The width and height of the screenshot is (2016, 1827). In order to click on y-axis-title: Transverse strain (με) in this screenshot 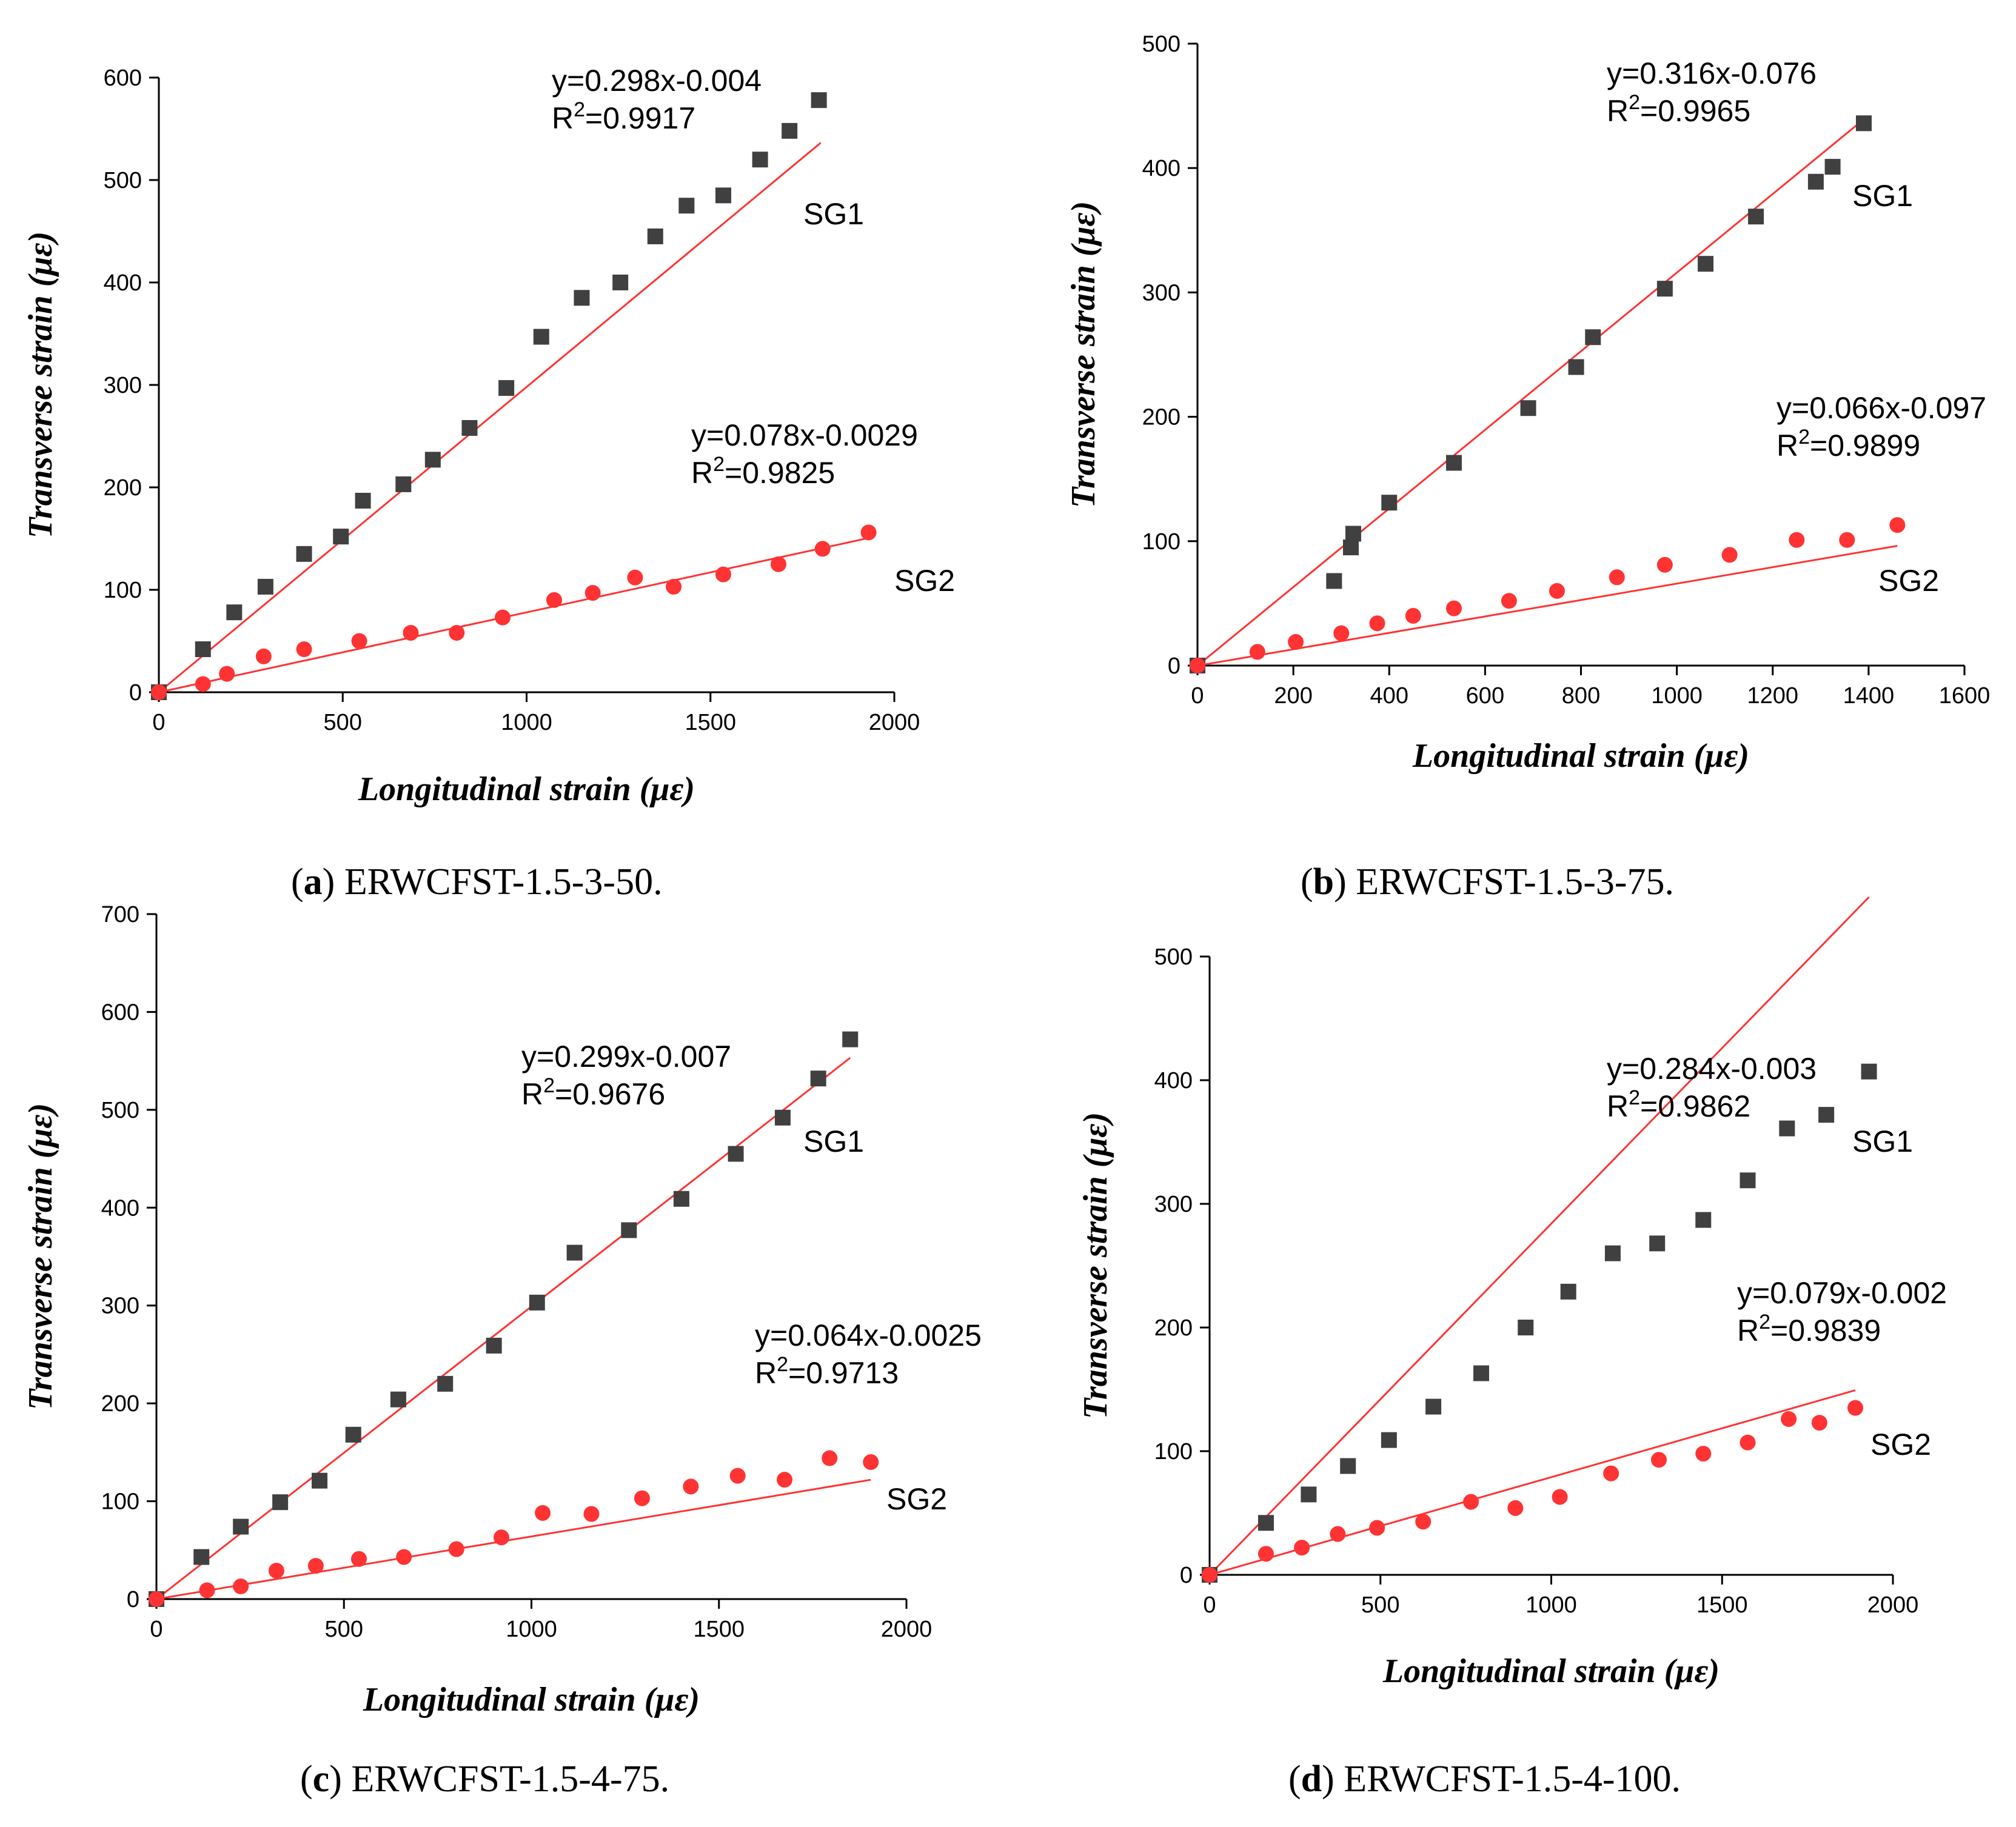, I will do `click(40, 1256)`.